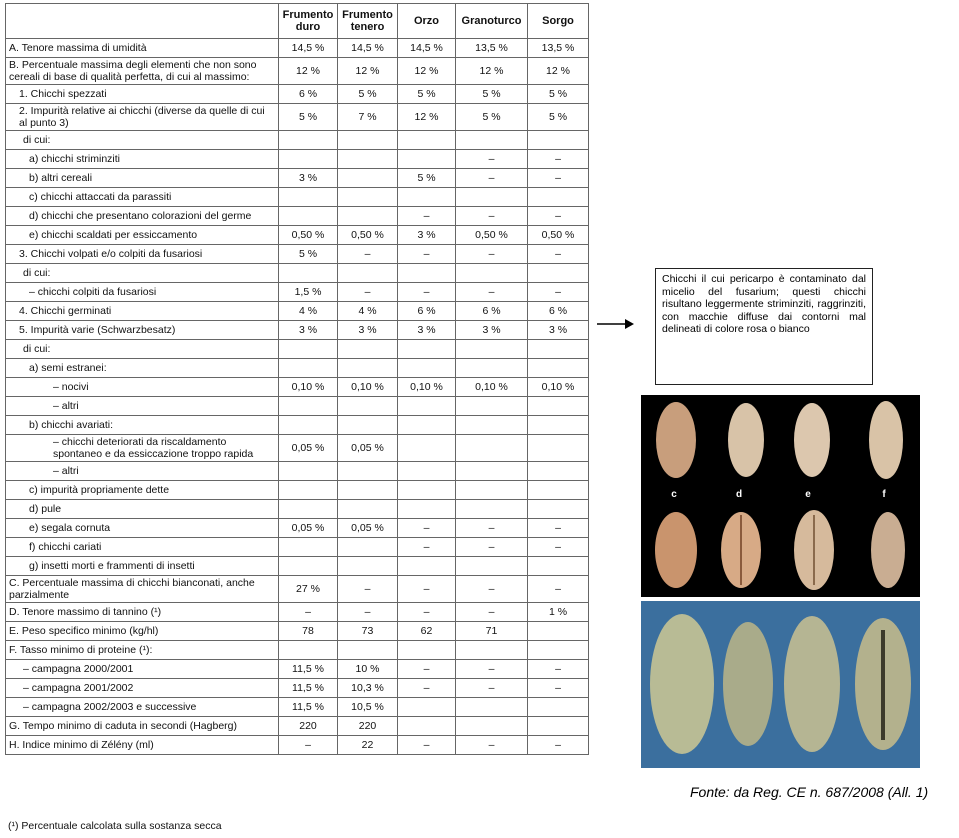 This screenshot has width=959, height=838. What do you see at coordinates (367, 726) in the screenshot?
I see `cell: 220` at bounding box center [367, 726].